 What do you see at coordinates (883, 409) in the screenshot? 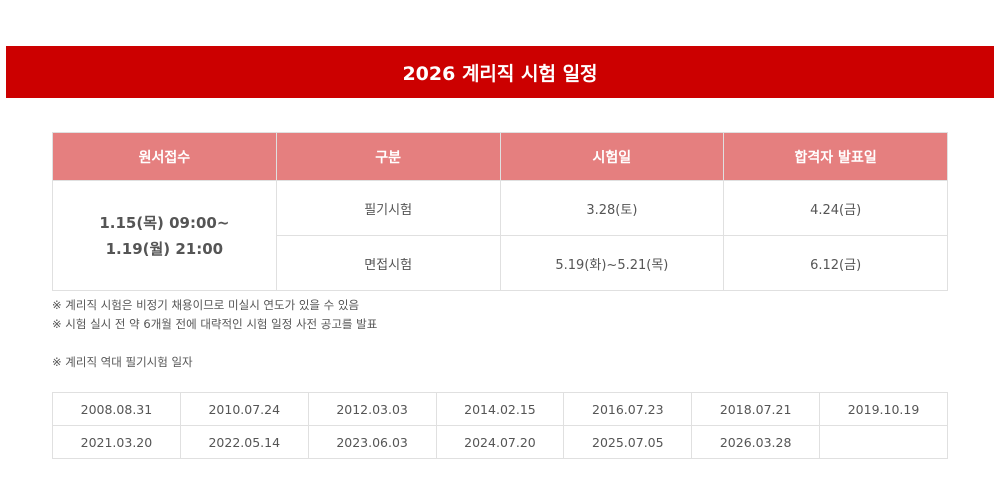
I see `history-date: 2019.10.19` at bounding box center [883, 409].